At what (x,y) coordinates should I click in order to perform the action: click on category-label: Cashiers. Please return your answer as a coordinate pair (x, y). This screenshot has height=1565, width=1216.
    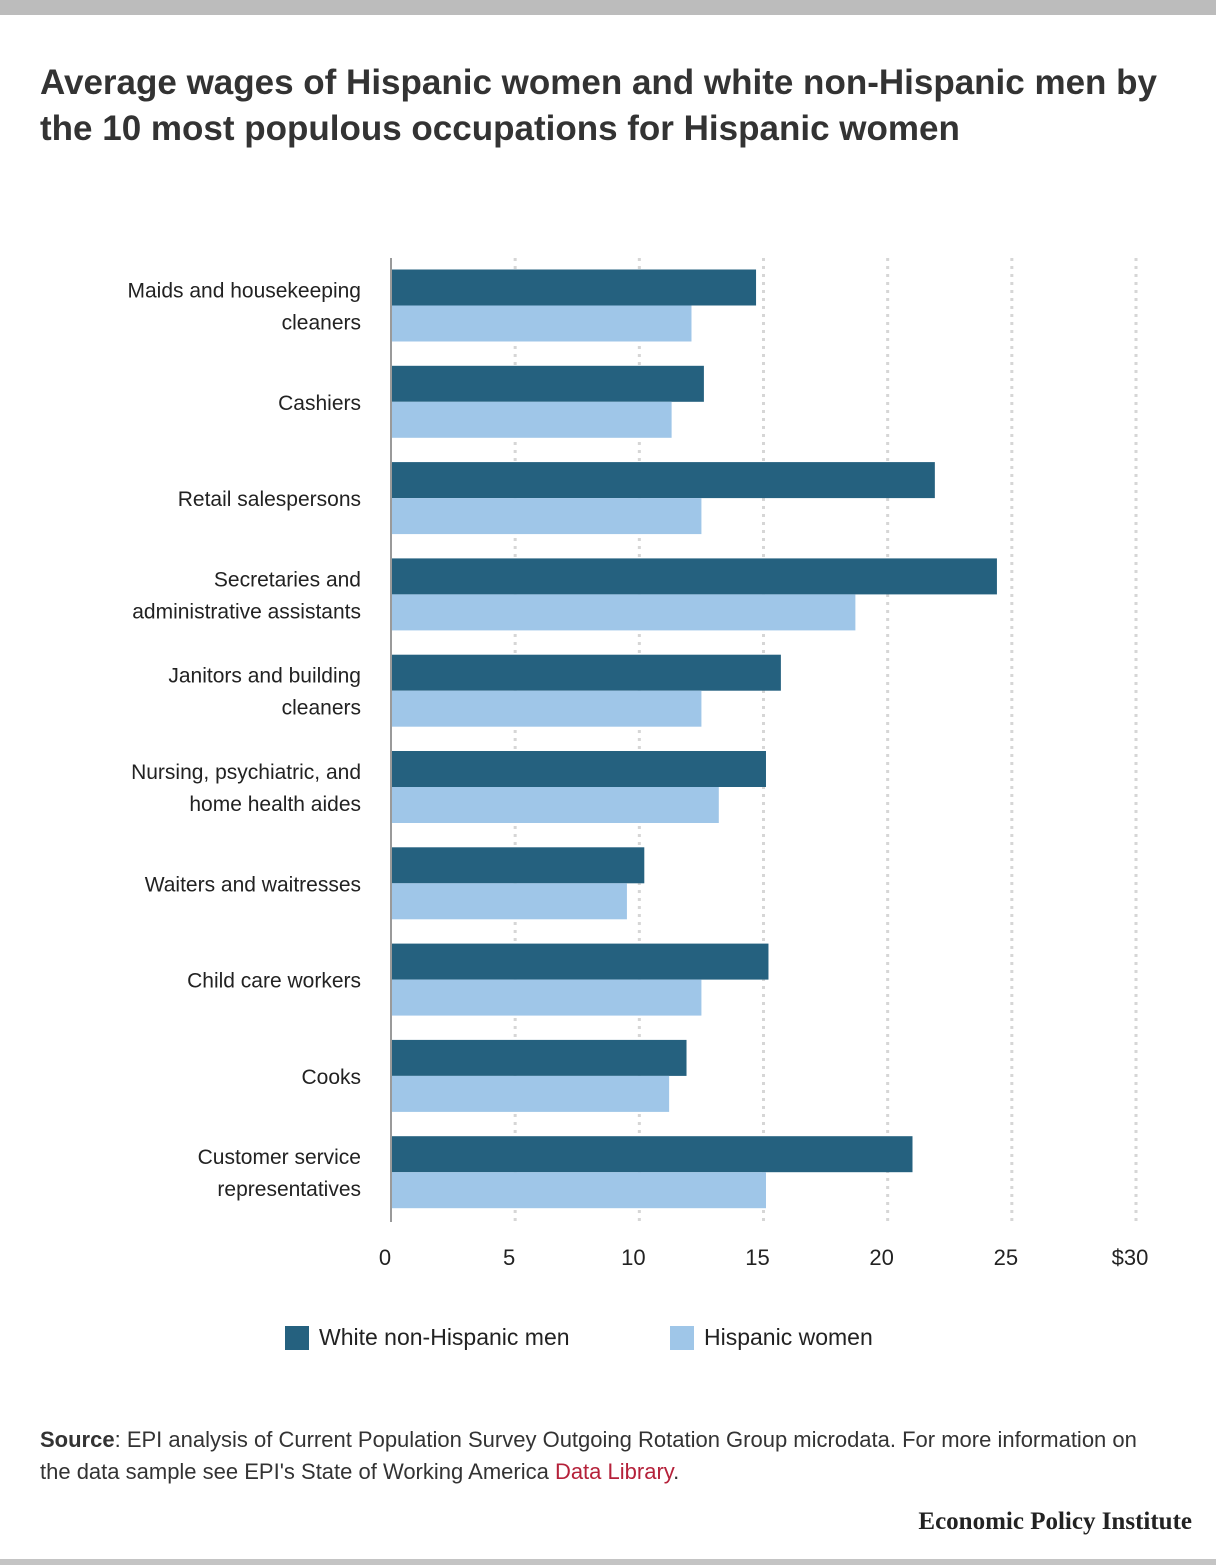
    Looking at the image, I should click on (319, 403).